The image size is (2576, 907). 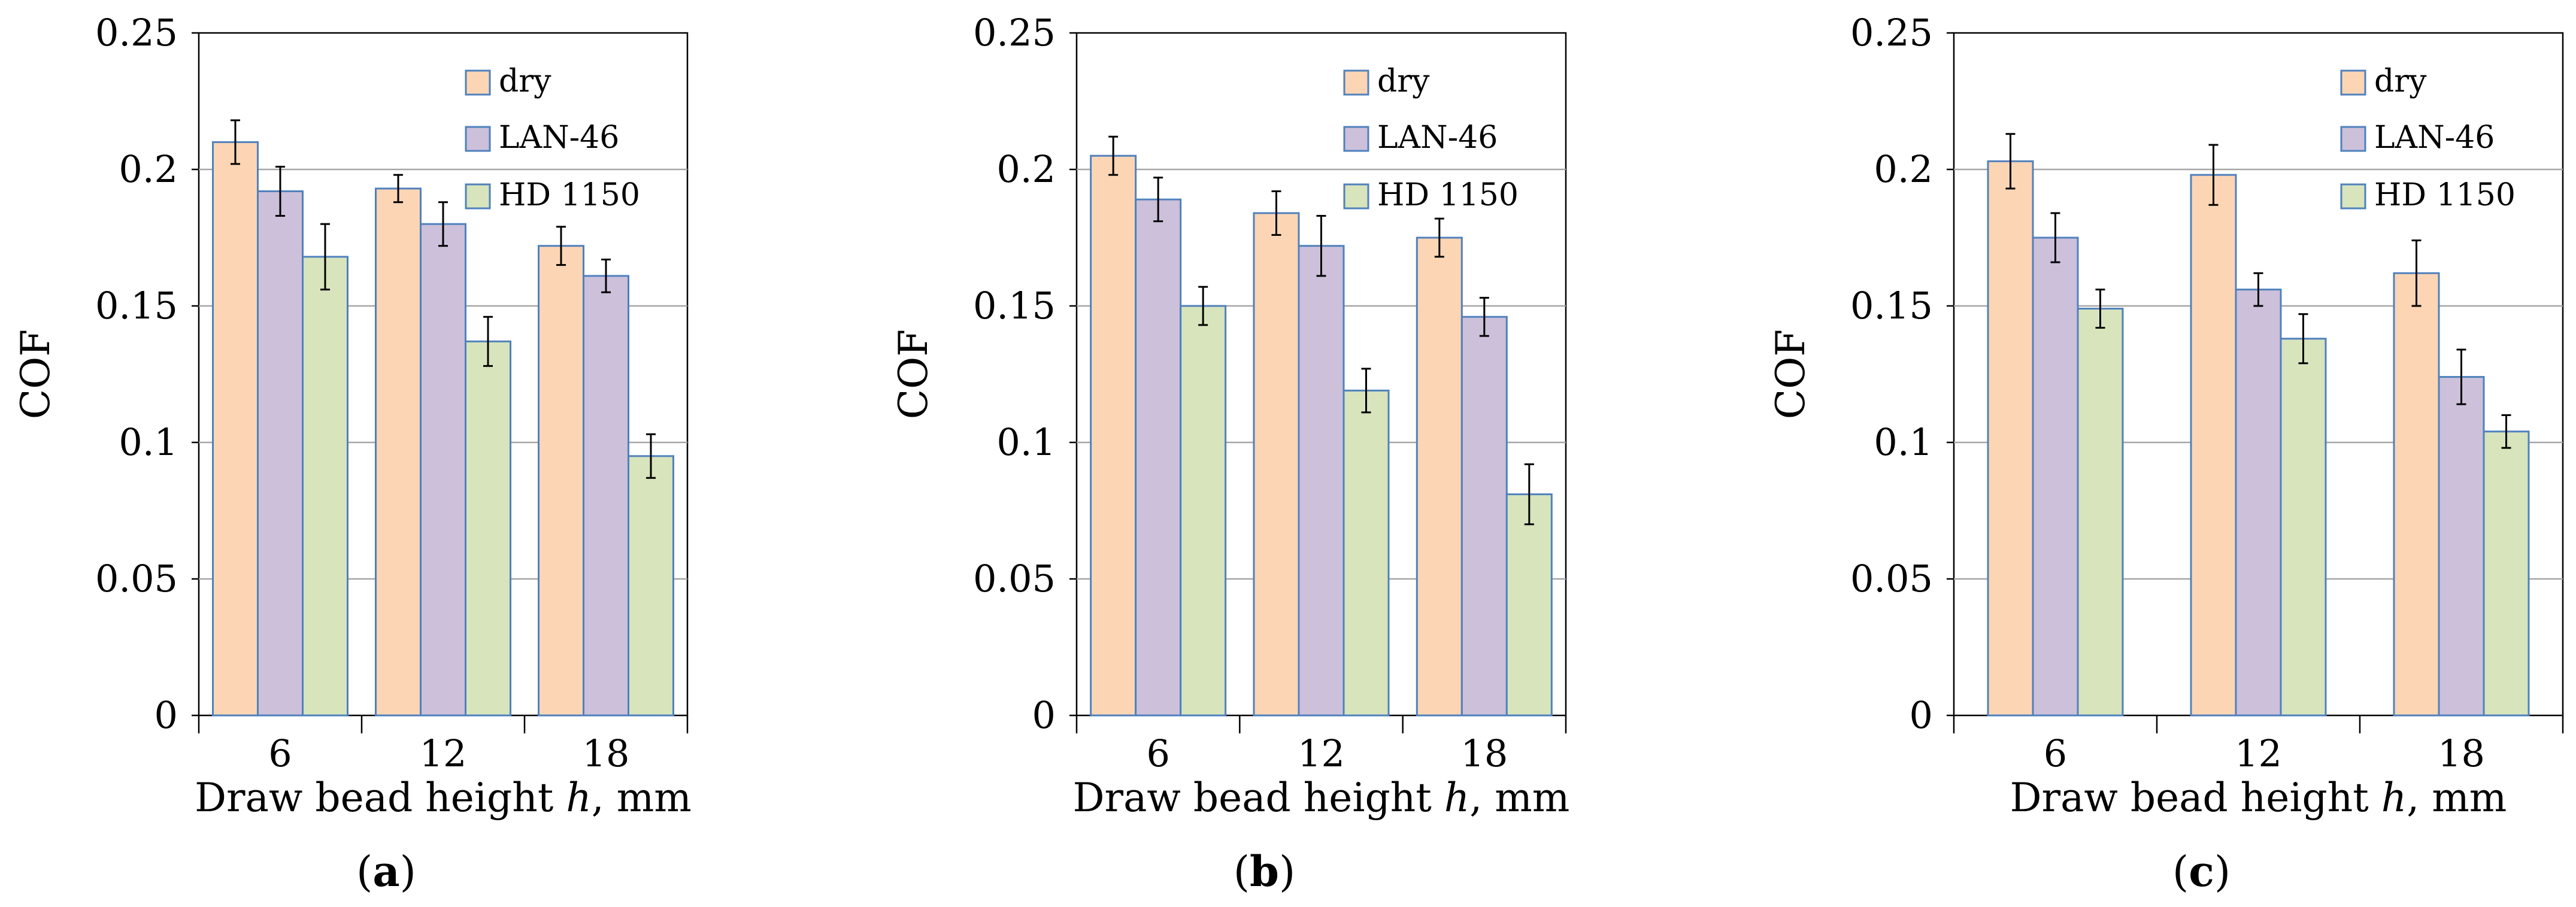 I want to click on caption-letter: b, so click(x=1264, y=872).